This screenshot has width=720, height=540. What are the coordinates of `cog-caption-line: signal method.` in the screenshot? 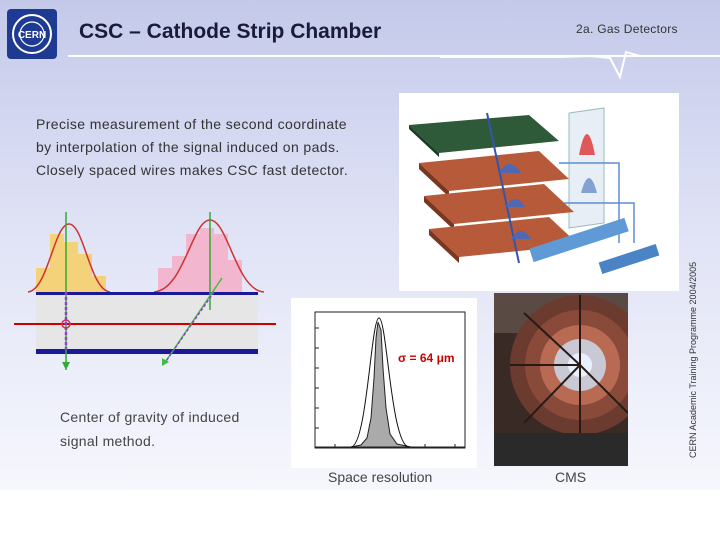 It's located at (108, 441).